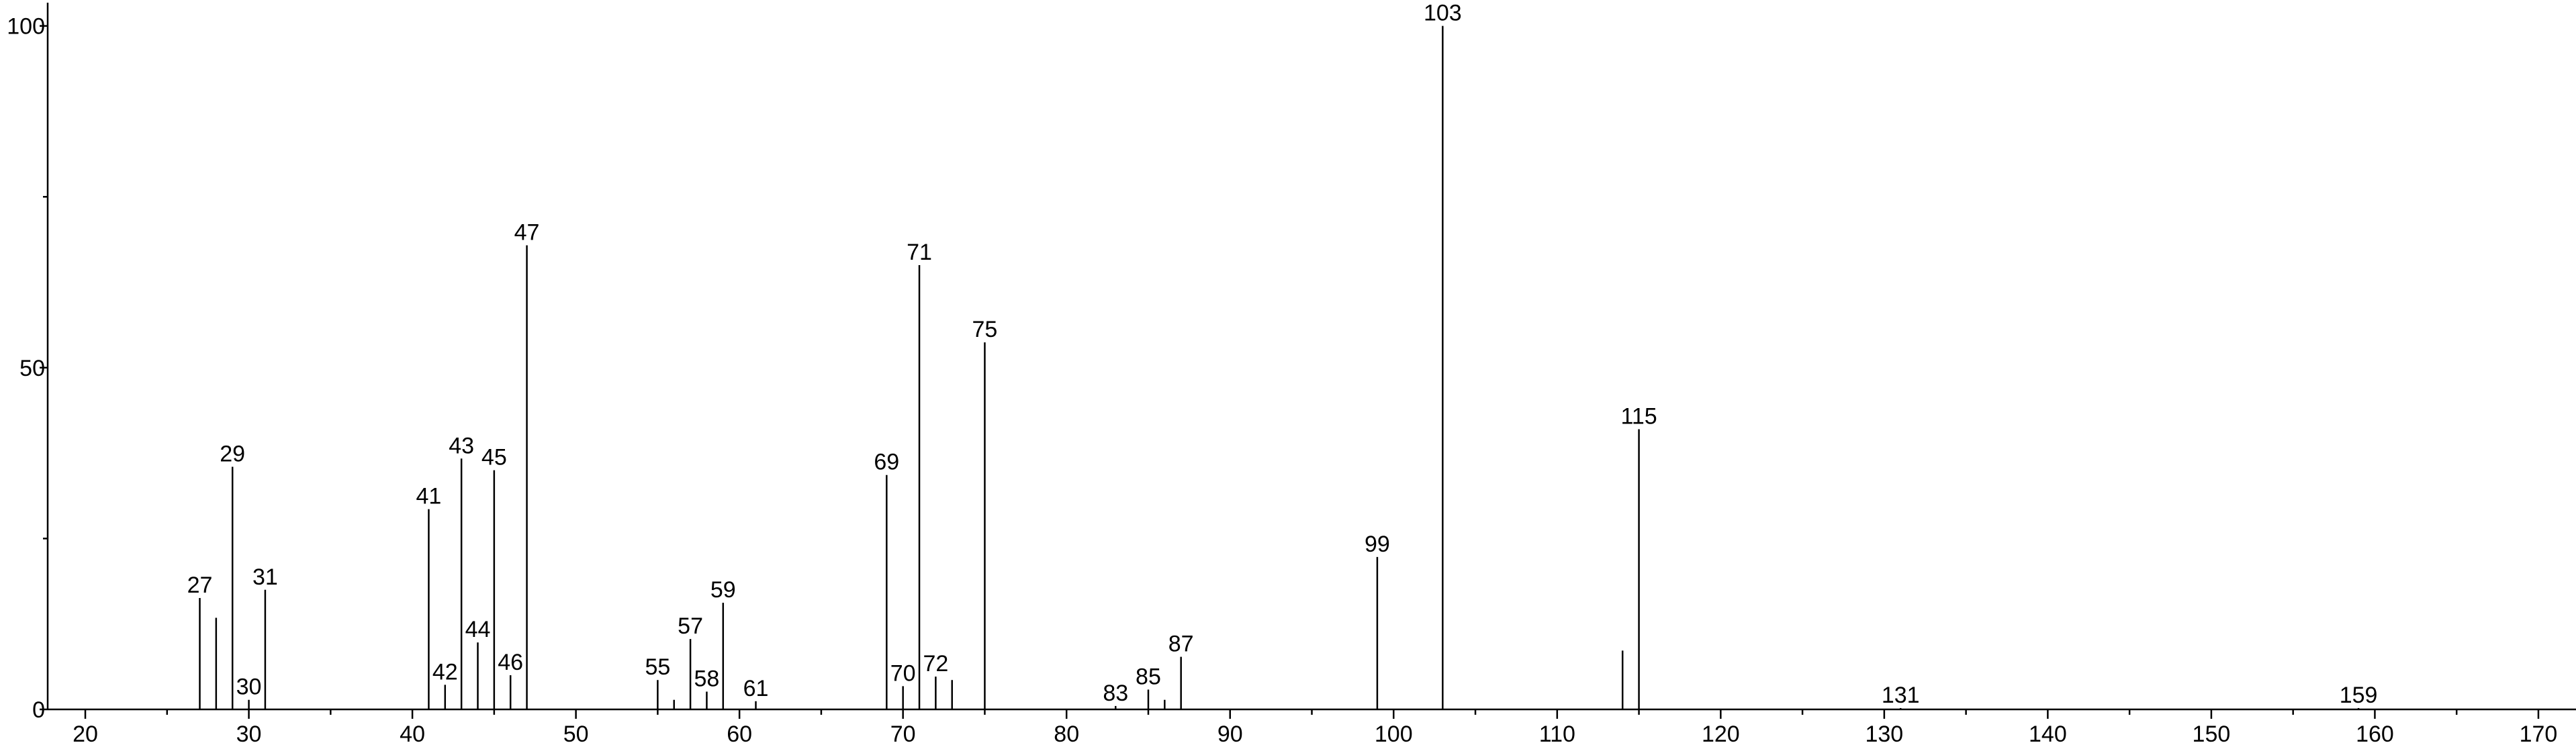  I want to click on peak-label: 85, so click(1148, 677).